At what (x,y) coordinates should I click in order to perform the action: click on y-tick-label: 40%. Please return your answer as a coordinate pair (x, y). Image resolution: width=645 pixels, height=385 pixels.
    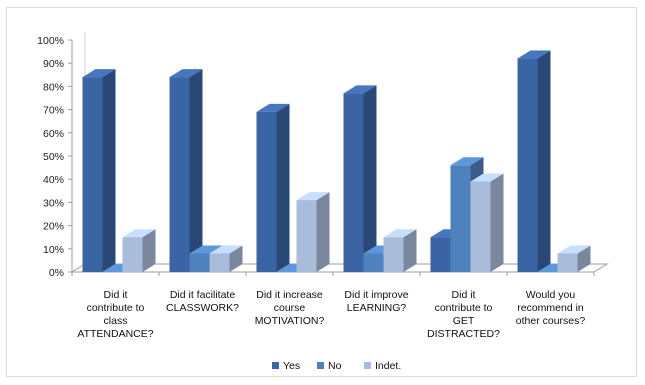
    Looking at the image, I should click on (53, 180).